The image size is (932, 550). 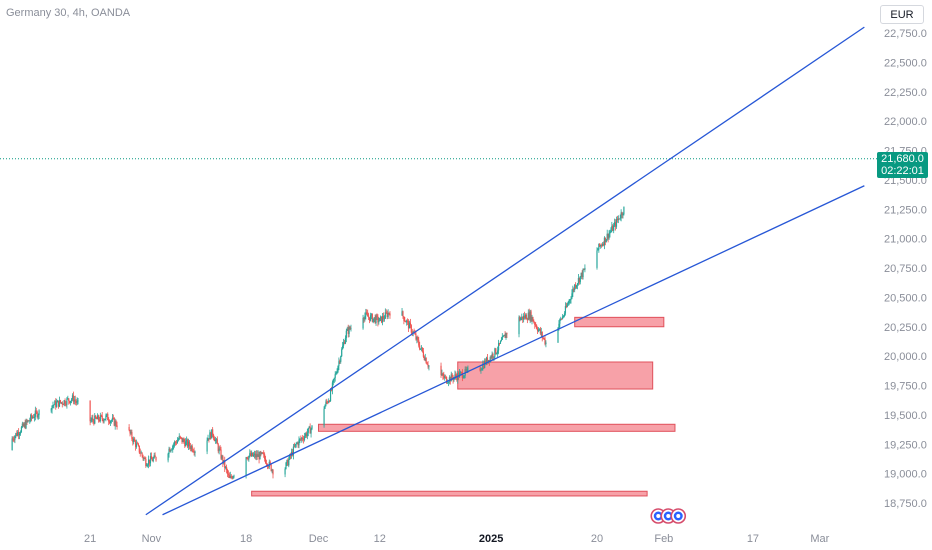 What do you see at coordinates (668, 516) in the screenshot?
I see `event-markers` at bounding box center [668, 516].